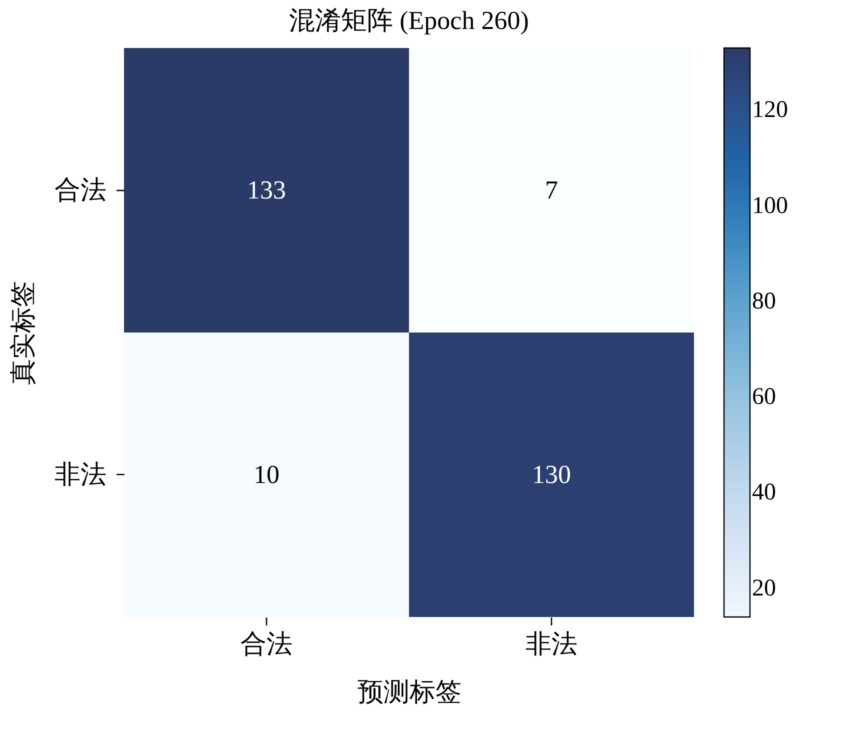 Image resolution: width=865 pixels, height=732 pixels. What do you see at coordinates (764, 493) in the screenshot?
I see `color-bar-label: 40` at bounding box center [764, 493].